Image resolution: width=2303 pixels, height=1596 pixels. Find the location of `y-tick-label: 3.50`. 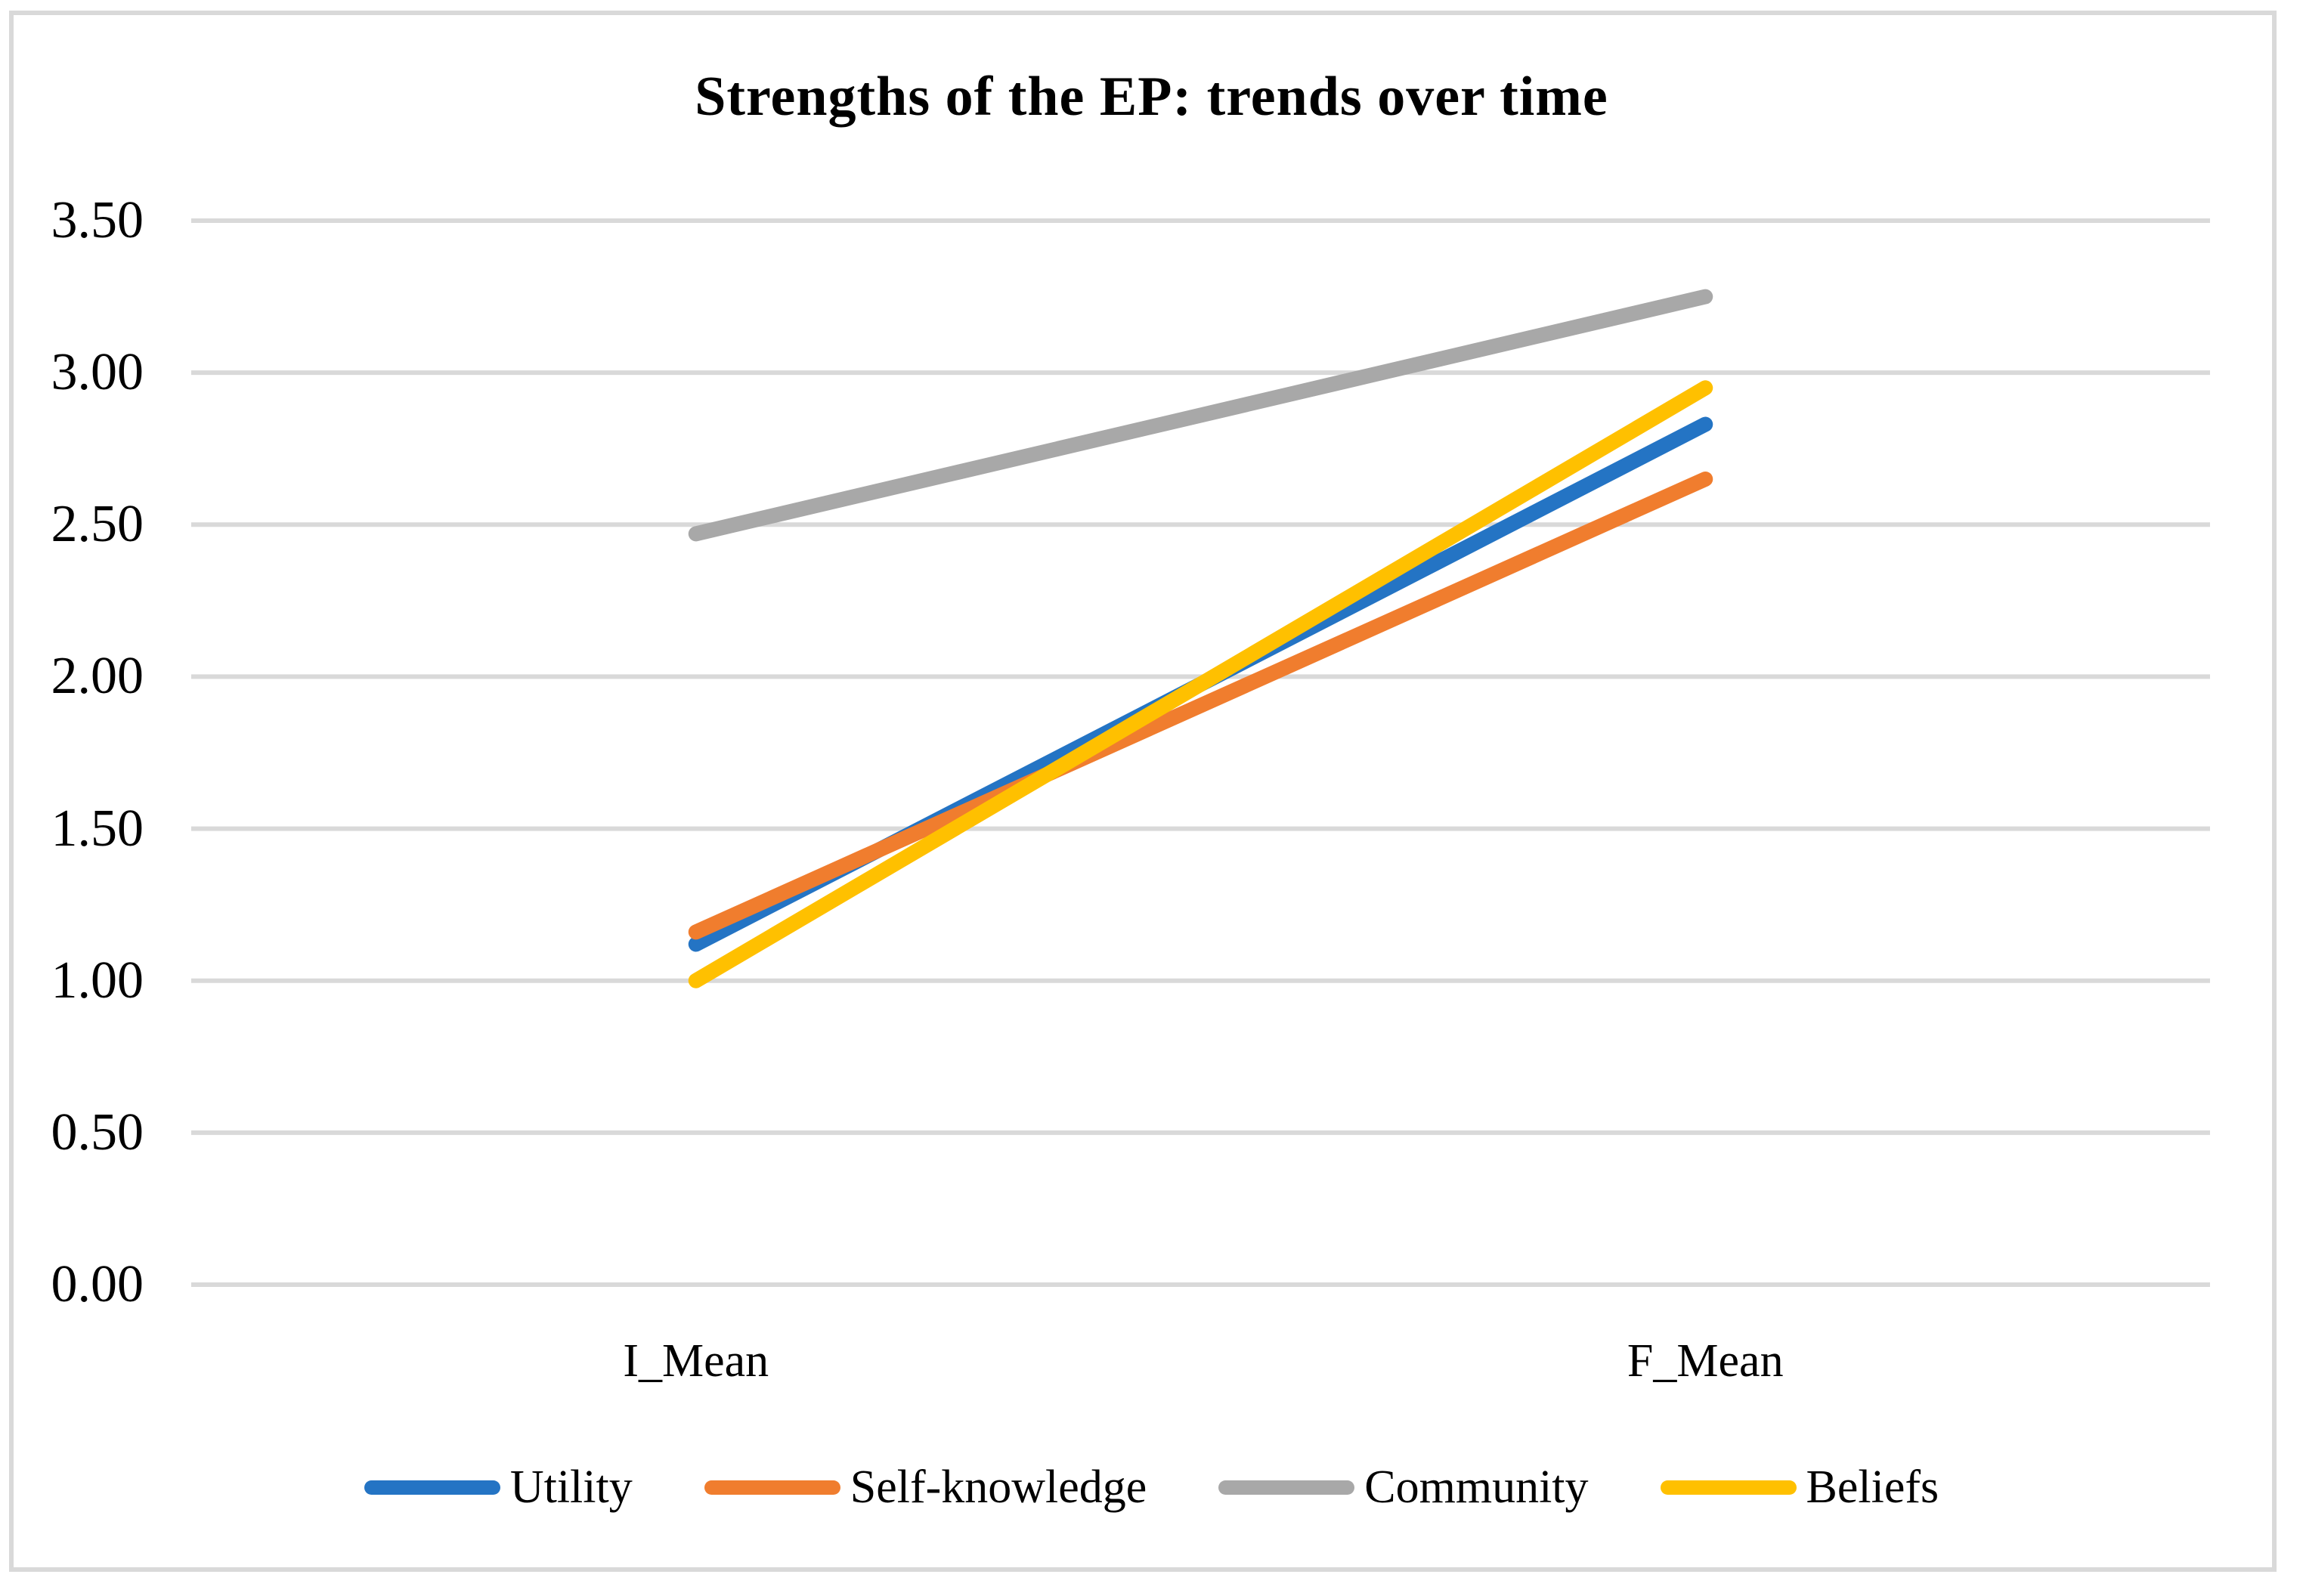

y-tick-label: 3.50 is located at coordinates (98, 220).